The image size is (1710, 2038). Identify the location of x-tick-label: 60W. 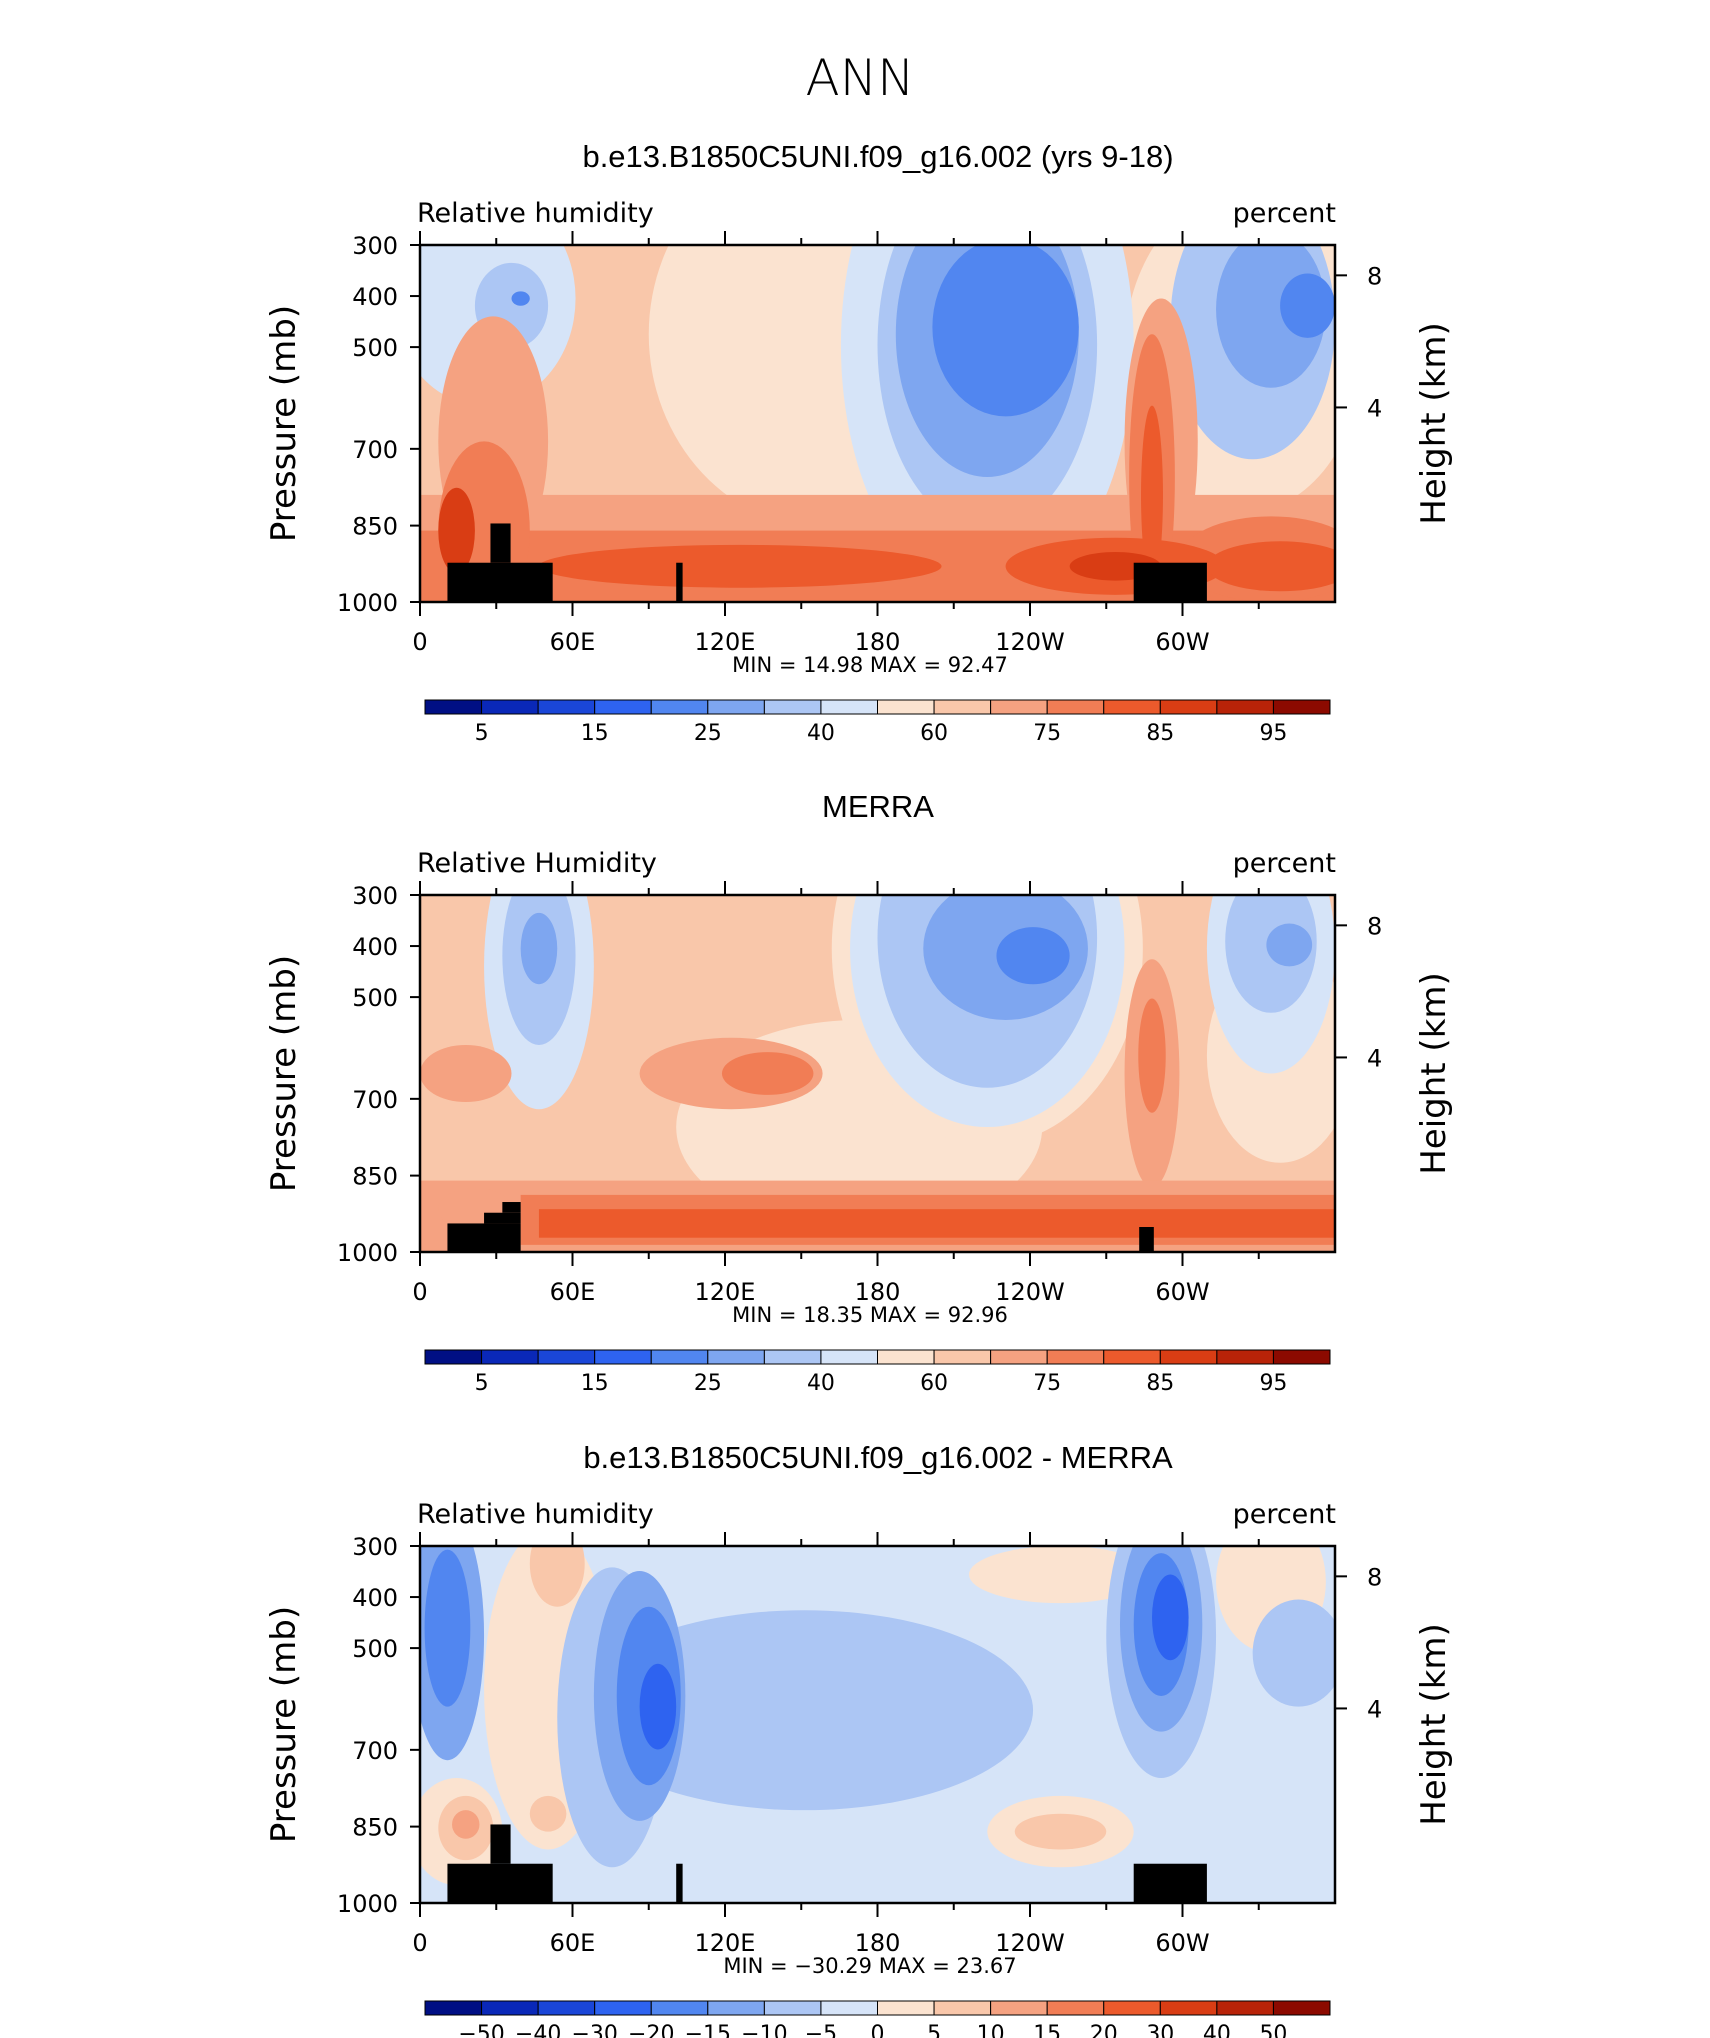
(1182, 1943).